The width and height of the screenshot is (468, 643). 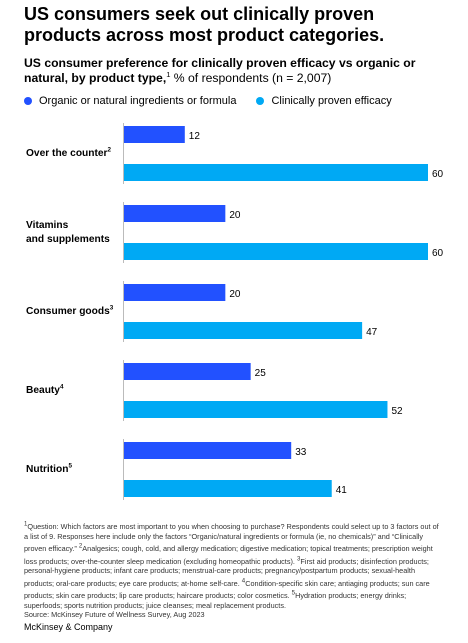 I want to click on data-label-beauty-organic: 25, so click(x=261, y=373).